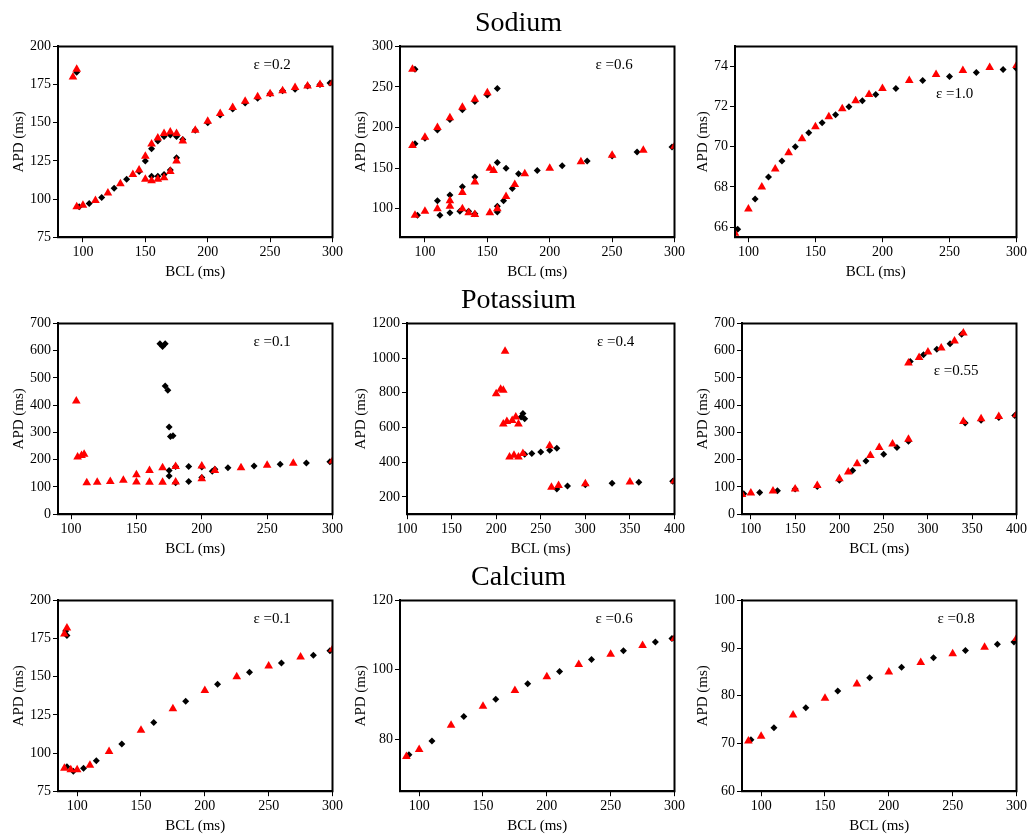  What do you see at coordinates (518, 298) in the screenshot?
I see `chart-title: Potassium` at bounding box center [518, 298].